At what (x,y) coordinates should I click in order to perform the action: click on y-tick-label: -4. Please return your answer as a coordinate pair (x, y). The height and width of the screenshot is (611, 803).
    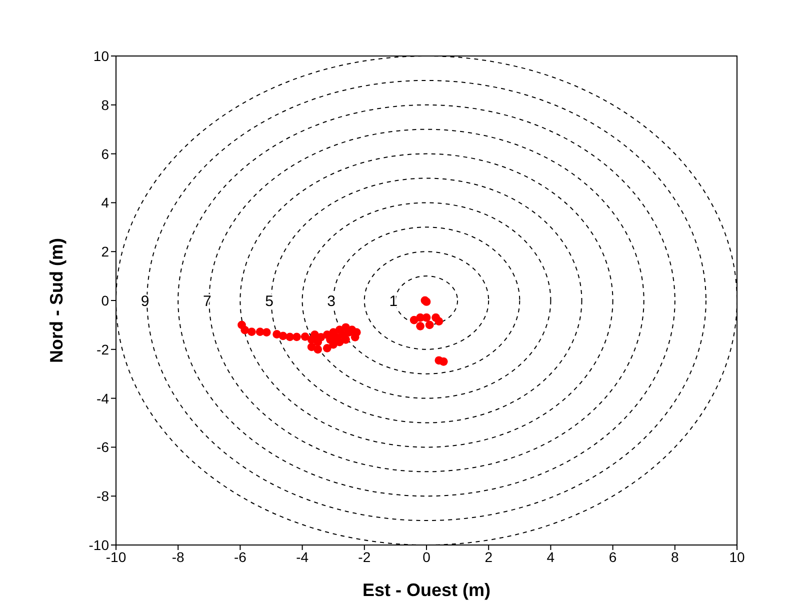
    Looking at the image, I should click on (103, 398).